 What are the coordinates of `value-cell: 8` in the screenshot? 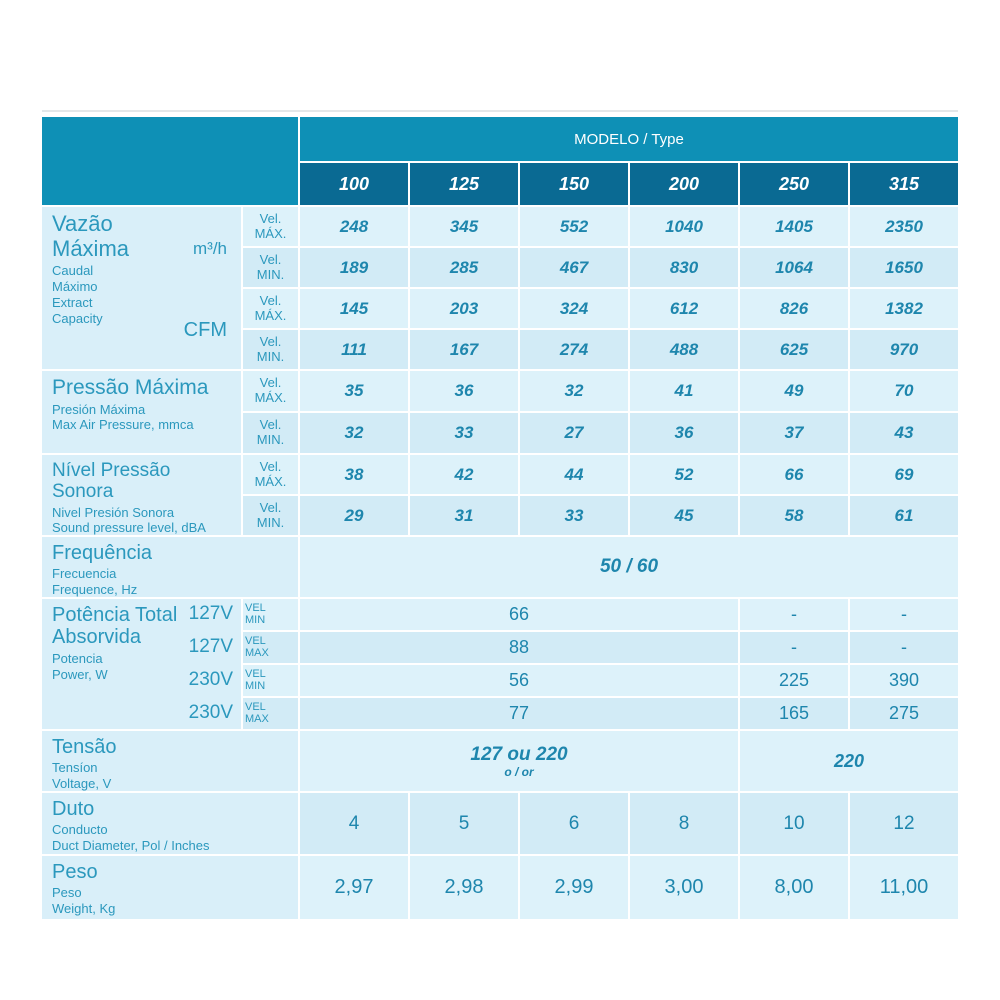 It's located at (684, 823).